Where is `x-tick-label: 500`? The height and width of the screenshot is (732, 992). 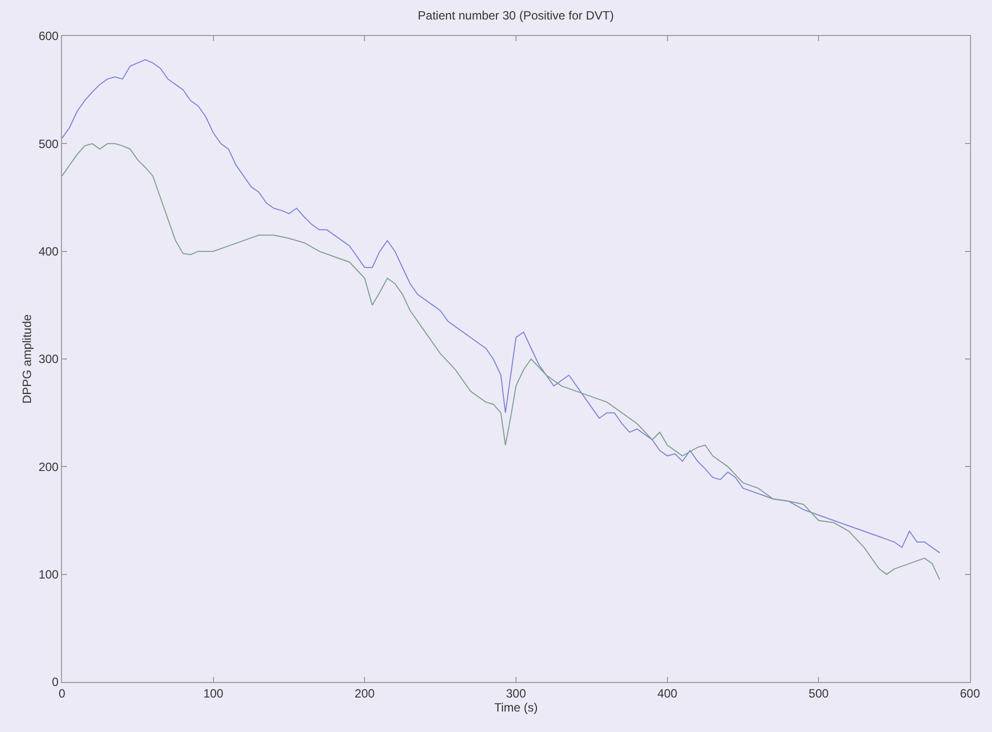
x-tick-label: 500 is located at coordinates (818, 693).